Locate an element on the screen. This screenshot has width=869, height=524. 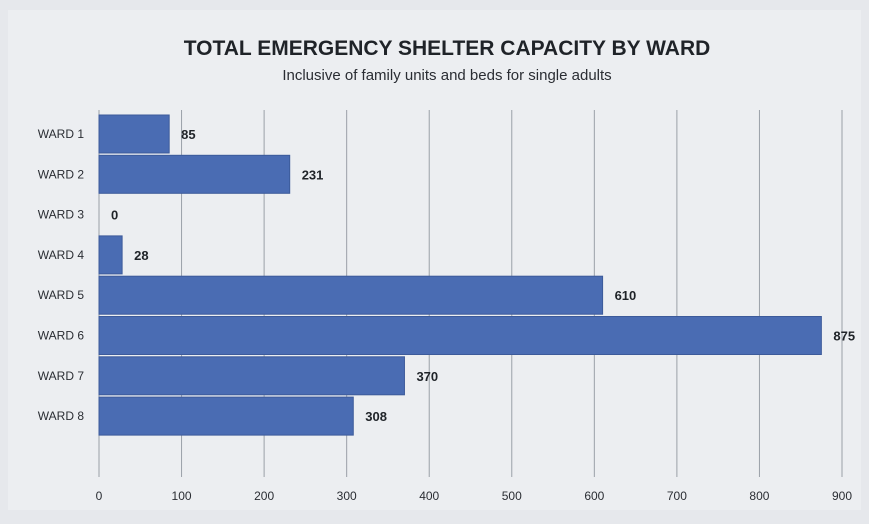
x-tick-label: 500 is located at coordinates (512, 496).